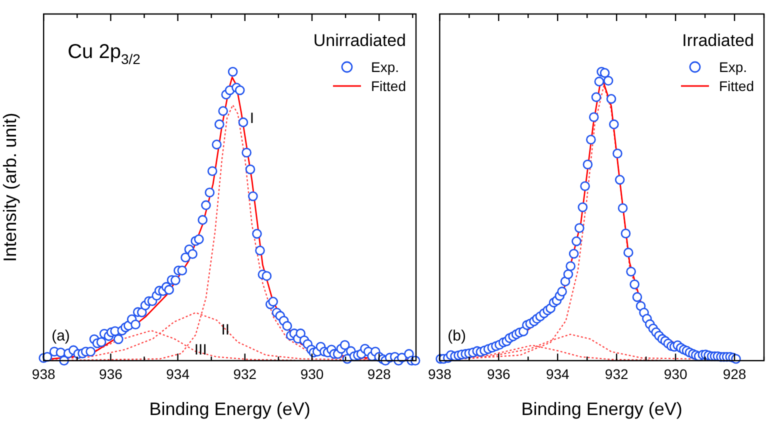  I want to click on annotation: (b), so click(457, 336).